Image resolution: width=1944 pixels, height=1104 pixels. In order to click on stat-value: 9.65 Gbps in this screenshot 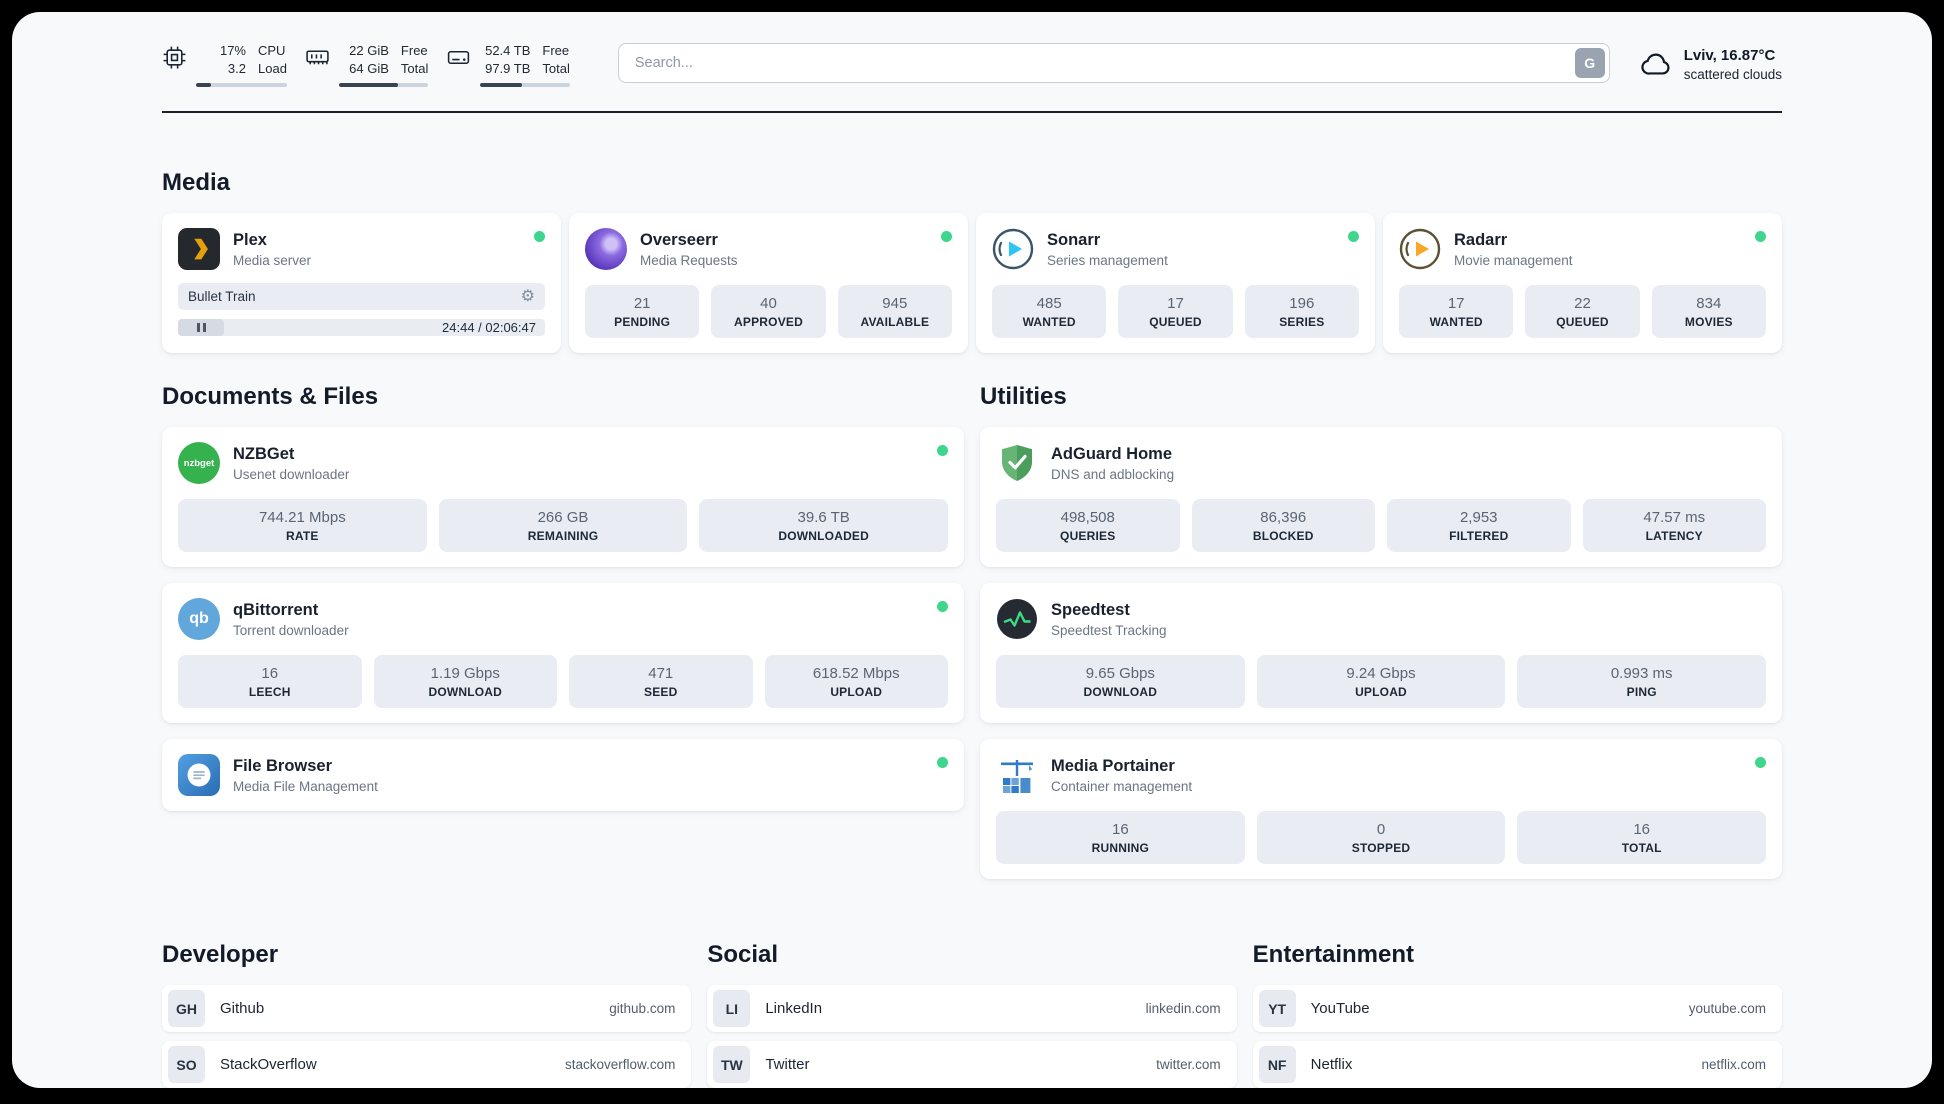, I will do `click(1120, 674)`.